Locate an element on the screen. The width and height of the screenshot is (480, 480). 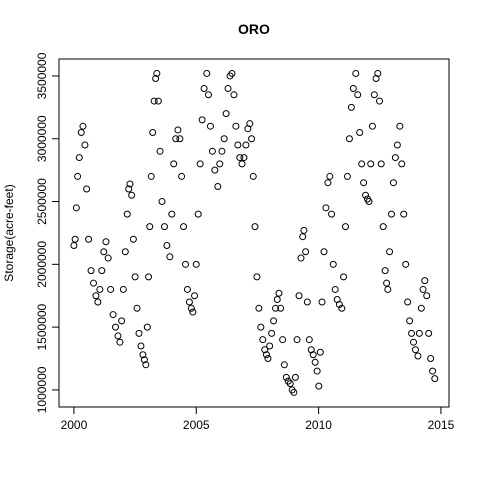
chart-title: ORO is located at coordinates (254, 29).